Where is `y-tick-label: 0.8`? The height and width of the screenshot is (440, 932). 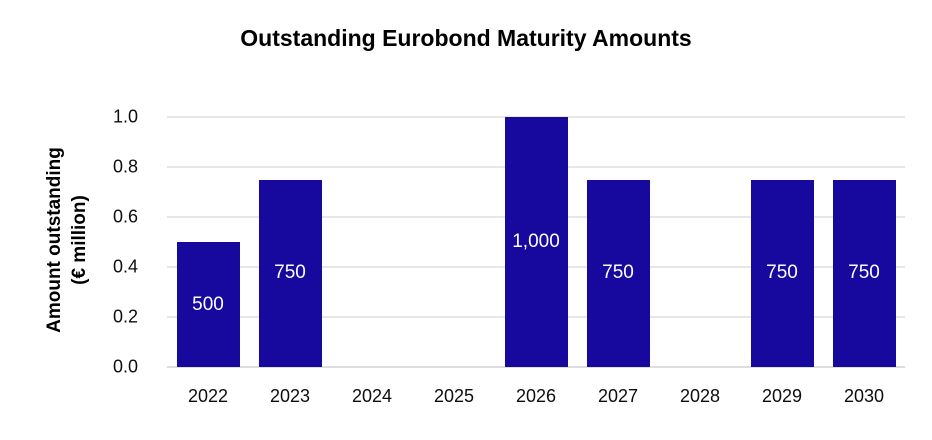
y-tick-label: 0.8 is located at coordinates (125, 166).